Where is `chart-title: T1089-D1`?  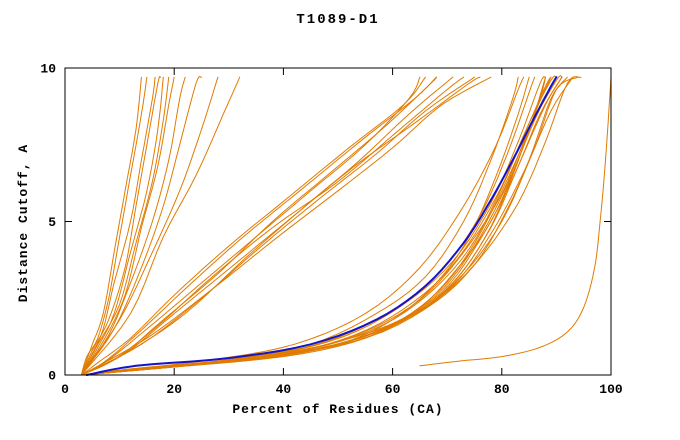
chart-title: T1089-D1 is located at coordinates (338, 20).